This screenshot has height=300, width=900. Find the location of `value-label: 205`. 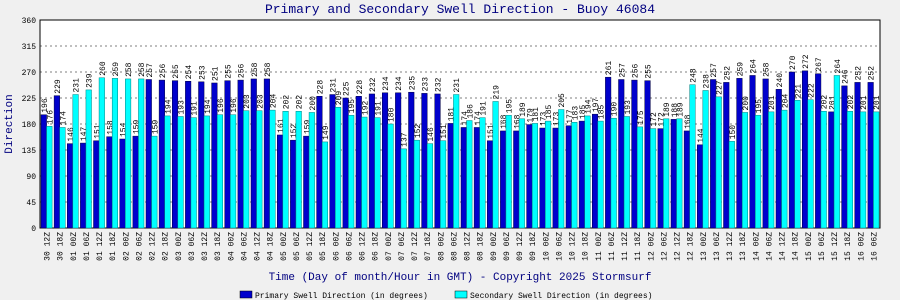

value-label: 205 is located at coordinates (562, 100).